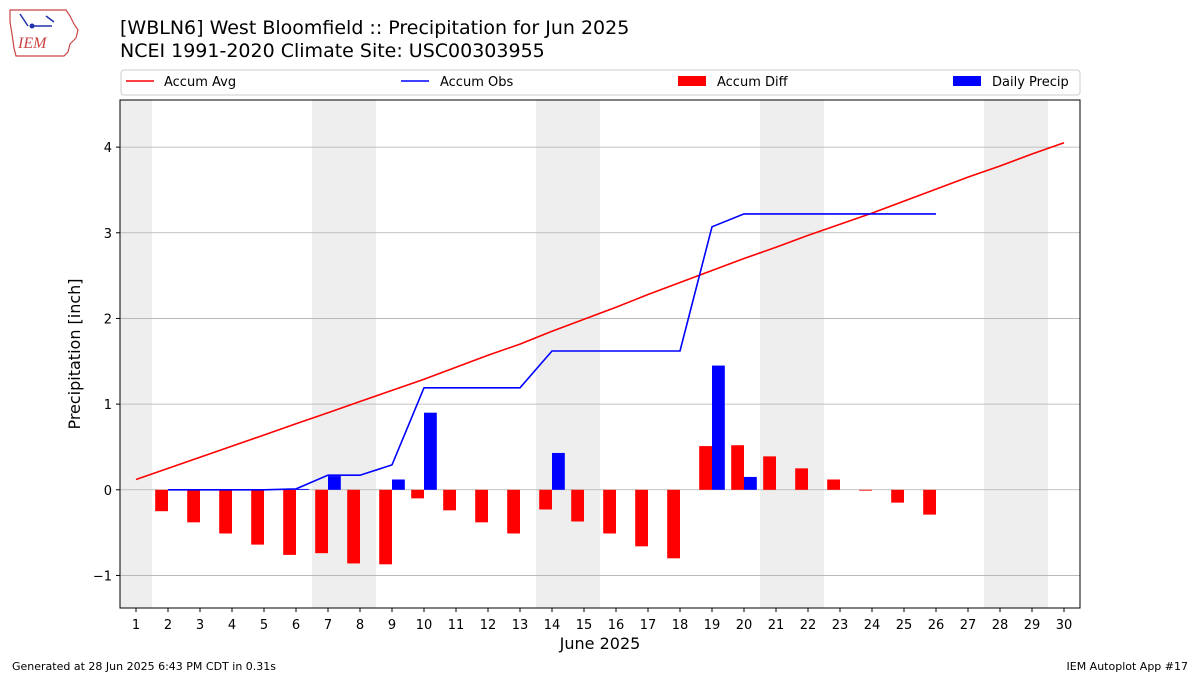 The width and height of the screenshot is (1200, 675). Describe the element at coordinates (600, 643) in the screenshot. I see `x-axis-label: June 2025` at that location.